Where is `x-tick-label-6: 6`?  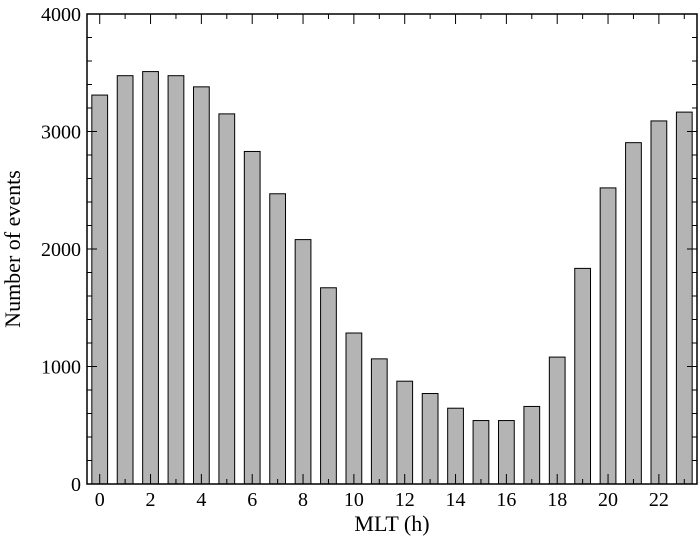 x-tick-label-6: 6 is located at coordinates (252, 500).